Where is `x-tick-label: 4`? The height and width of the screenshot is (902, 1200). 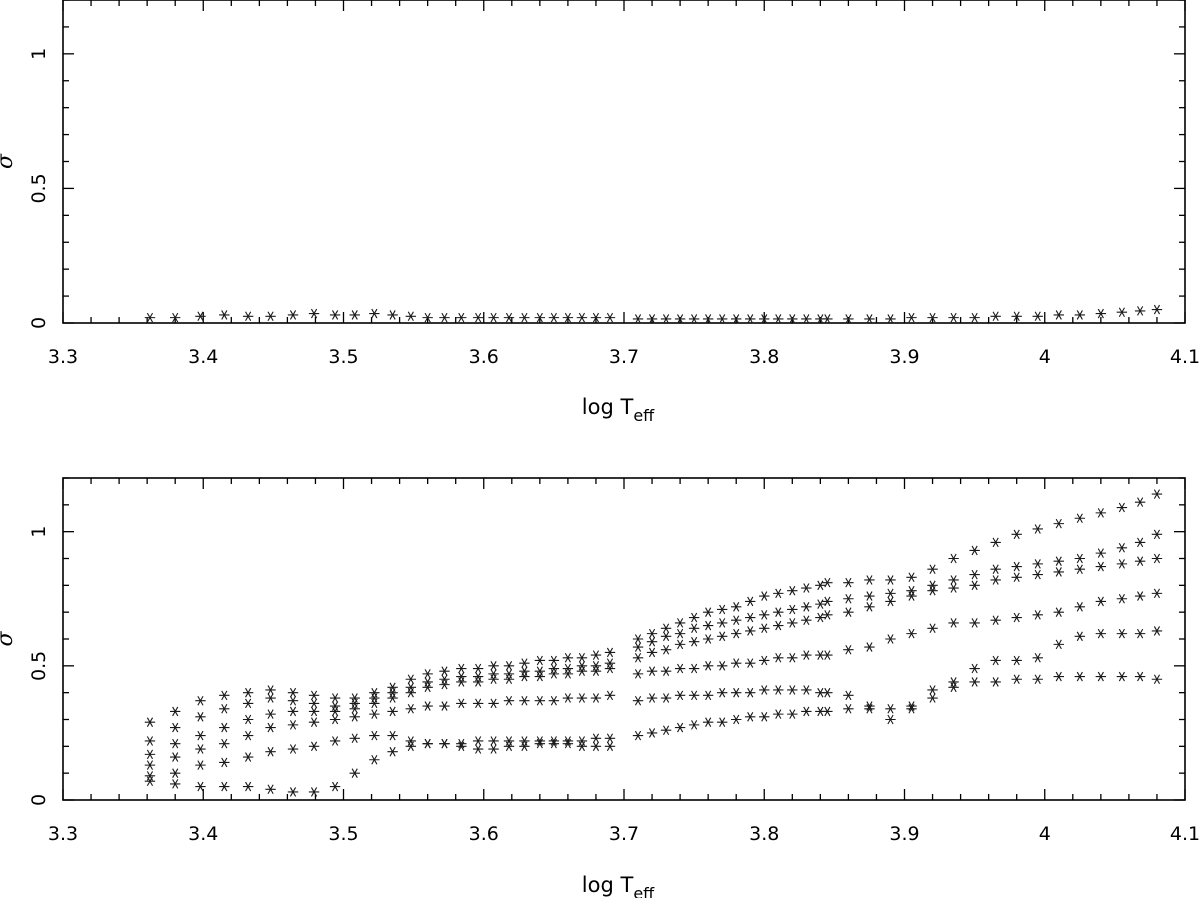 x-tick-label: 4 is located at coordinates (1045, 357).